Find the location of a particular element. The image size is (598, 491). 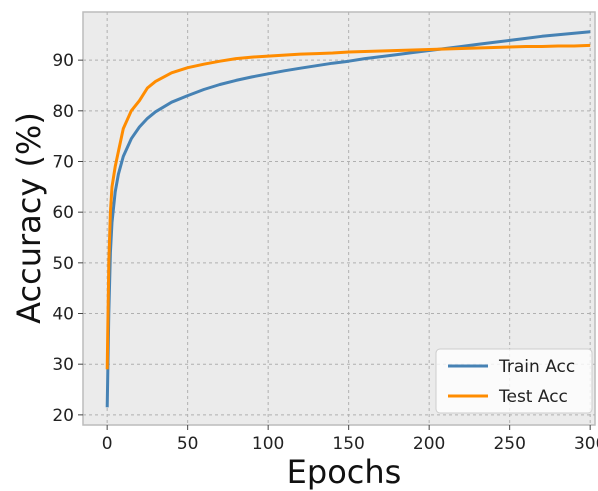

y-tick-label: 80 is located at coordinates (63, 112).